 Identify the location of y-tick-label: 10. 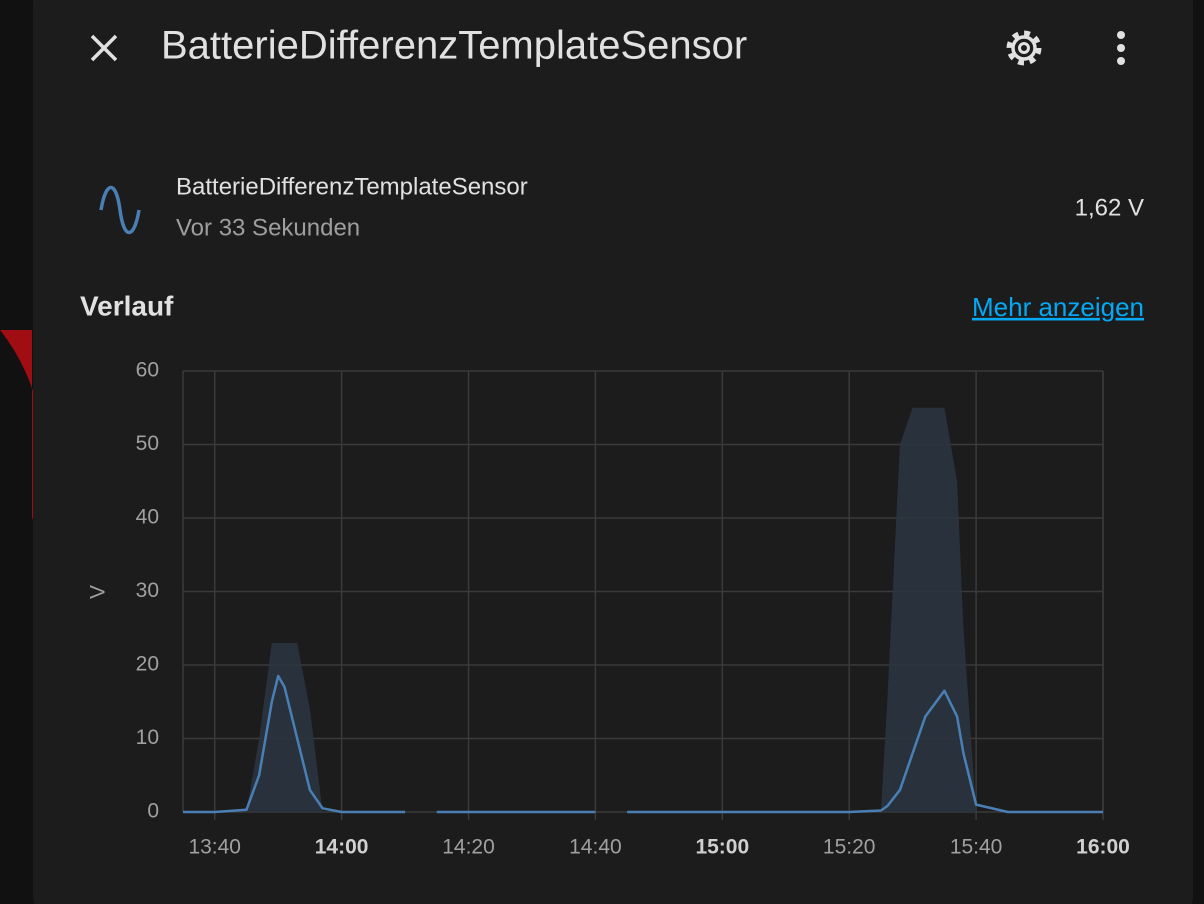
(147, 737).